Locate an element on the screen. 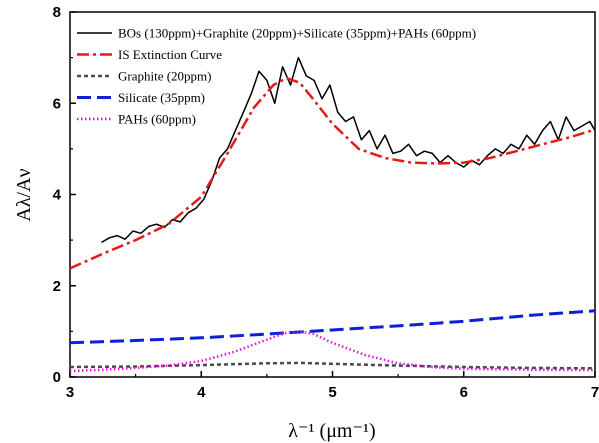 The width and height of the screenshot is (599, 443). y-tick-label: 8 is located at coordinates (57, 12).